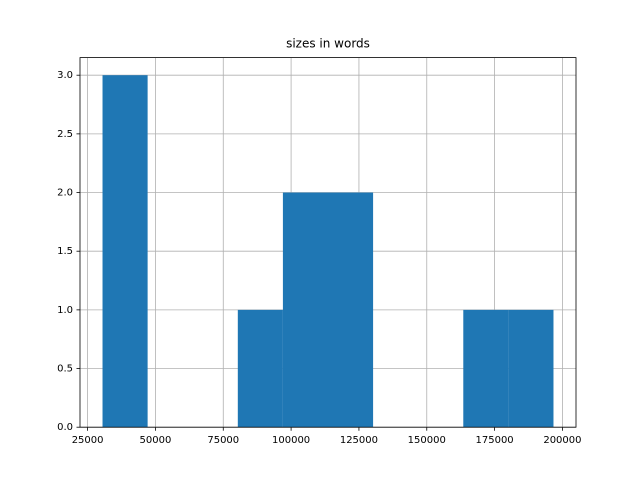 The width and height of the screenshot is (640, 480). Describe the element at coordinates (65, 369) in the screenshot. I see `y-tick-label: 0.5` at that location.